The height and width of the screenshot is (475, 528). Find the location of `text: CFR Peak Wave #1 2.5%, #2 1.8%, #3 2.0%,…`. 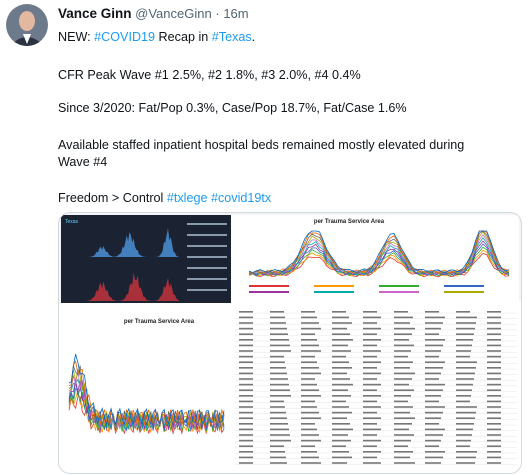

text: CFR Peak Wave #1 2.5%, #2 1.8%, #3 2.0%,… is located at coordinates (209, 75).